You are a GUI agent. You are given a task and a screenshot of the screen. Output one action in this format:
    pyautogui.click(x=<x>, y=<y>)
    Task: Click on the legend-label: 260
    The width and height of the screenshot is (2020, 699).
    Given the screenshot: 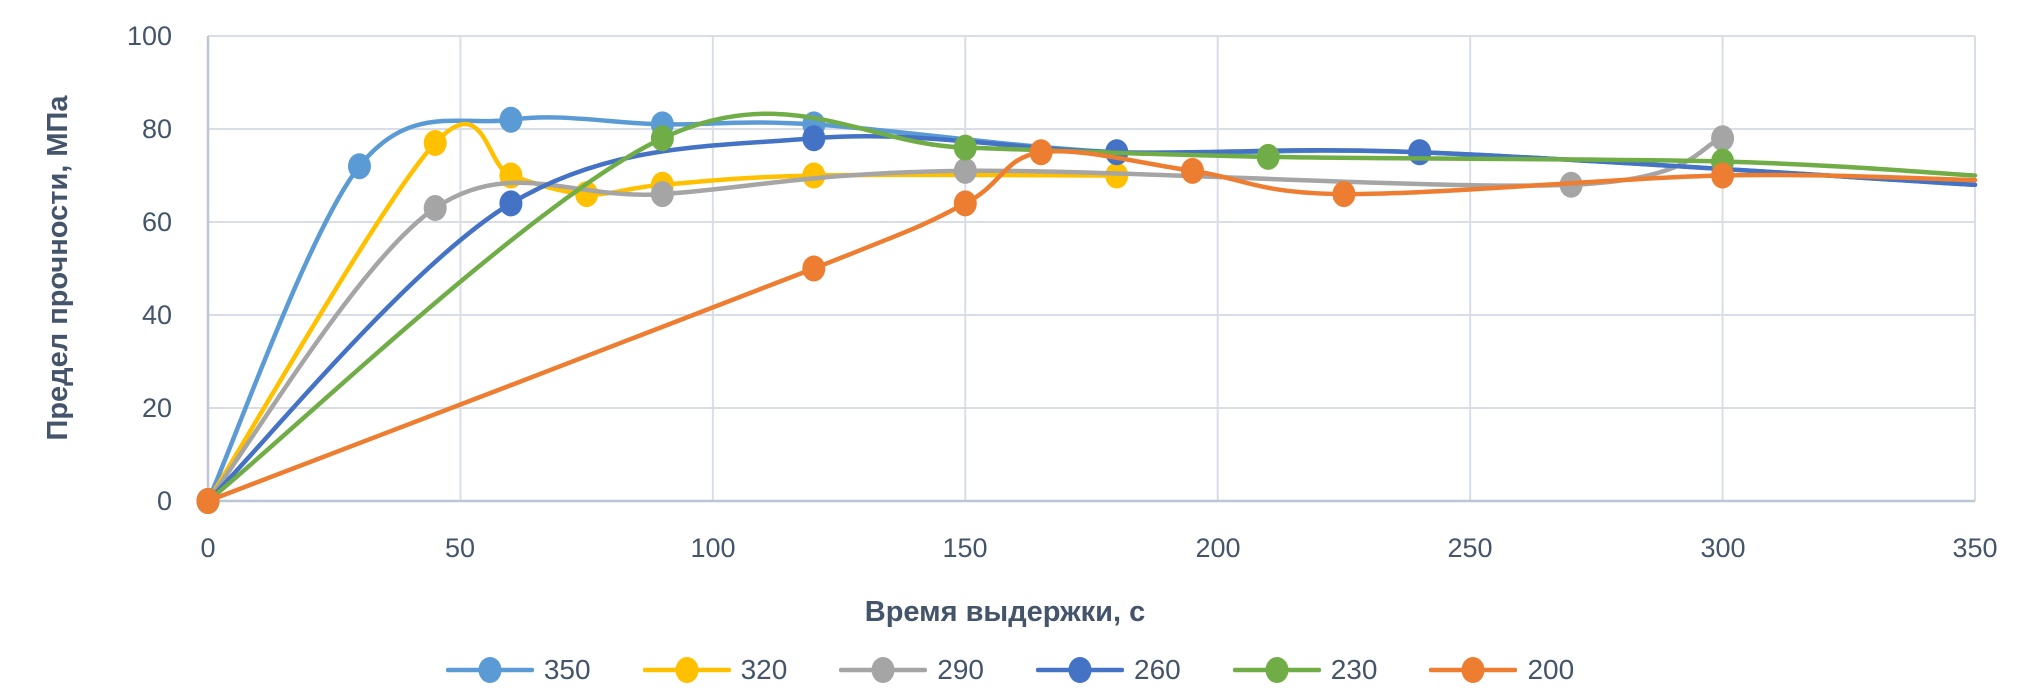 What is the action you would take?
    pyautogui.click(x=1157, y=669)
    